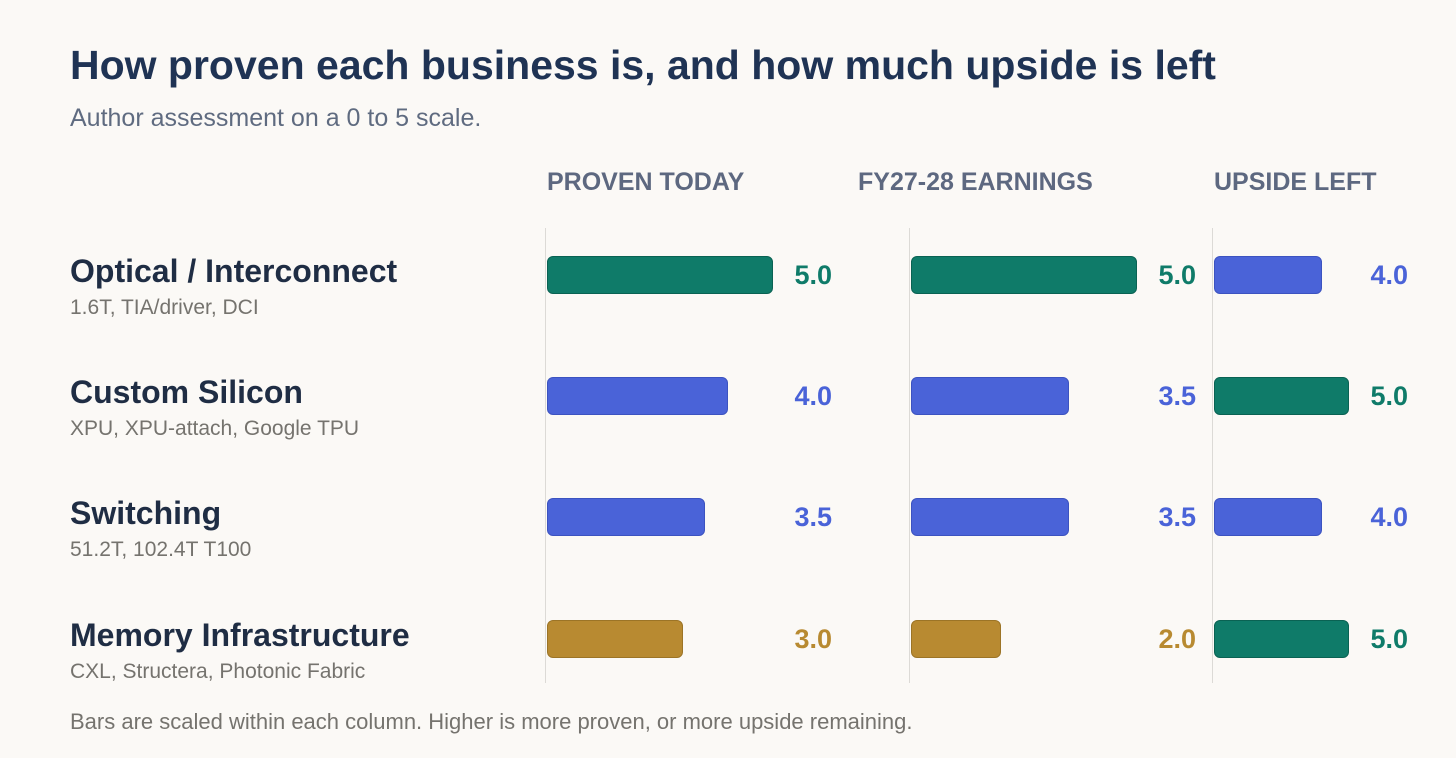 The width and height of the screenshot is (1456, 758). I want to click on bar-optical-interconnect-fy27-28-earnings, so click(1024, 275).